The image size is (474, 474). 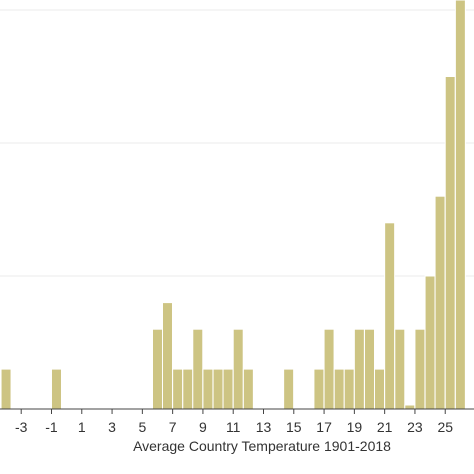 I want to click on x-axis-ticks: -3 -1 1 3 5 7 9 11 13 15 17 19 21 23 25, so click(x=234, y=422).